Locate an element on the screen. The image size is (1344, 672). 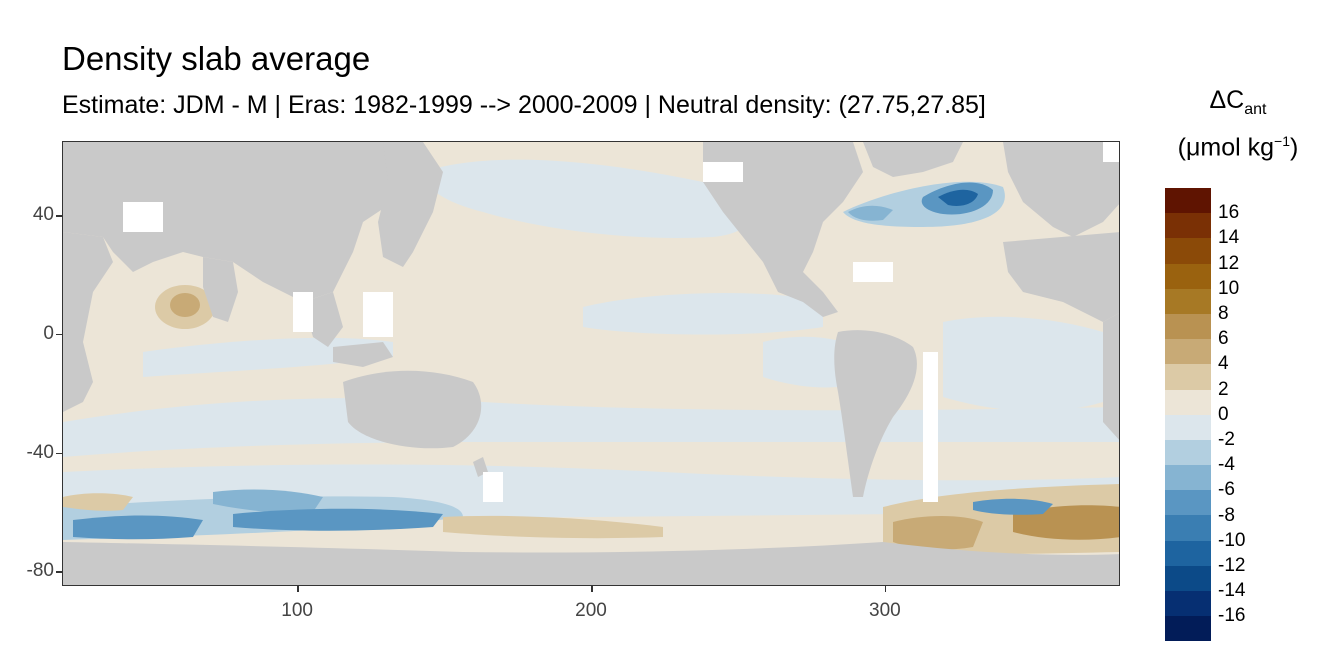
colorbar-tick-label: 14 is located at coordinates (1229, 238).